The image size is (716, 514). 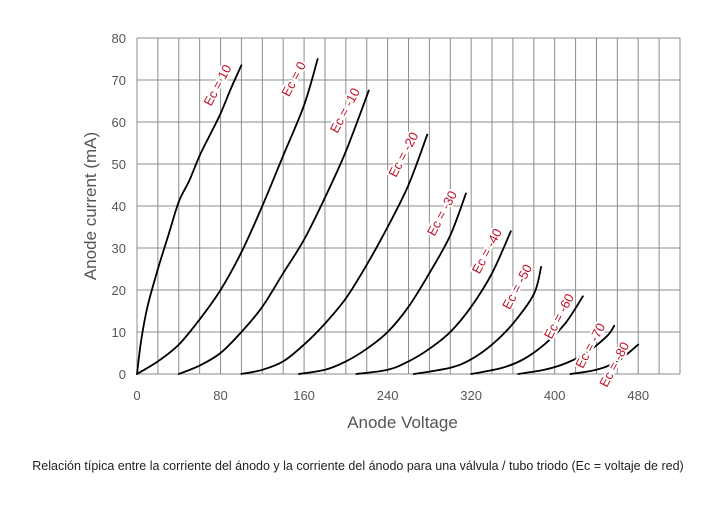 What do you see at coordinates (559, 316) in the screenshot?
I see `series-label: Ec = -60` at bounding box center [559, 316].